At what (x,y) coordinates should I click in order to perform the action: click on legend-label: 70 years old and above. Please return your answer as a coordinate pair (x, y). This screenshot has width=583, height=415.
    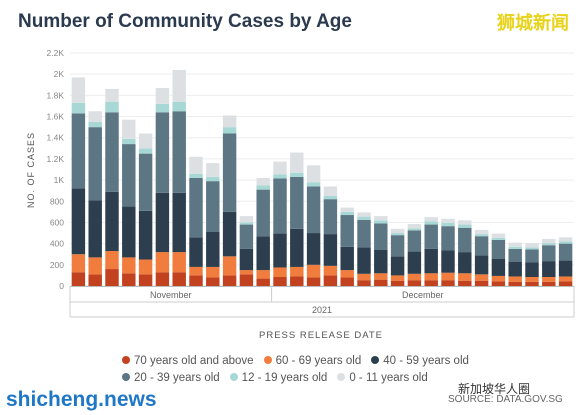
    Looking at the image, I should click on (194, 361).